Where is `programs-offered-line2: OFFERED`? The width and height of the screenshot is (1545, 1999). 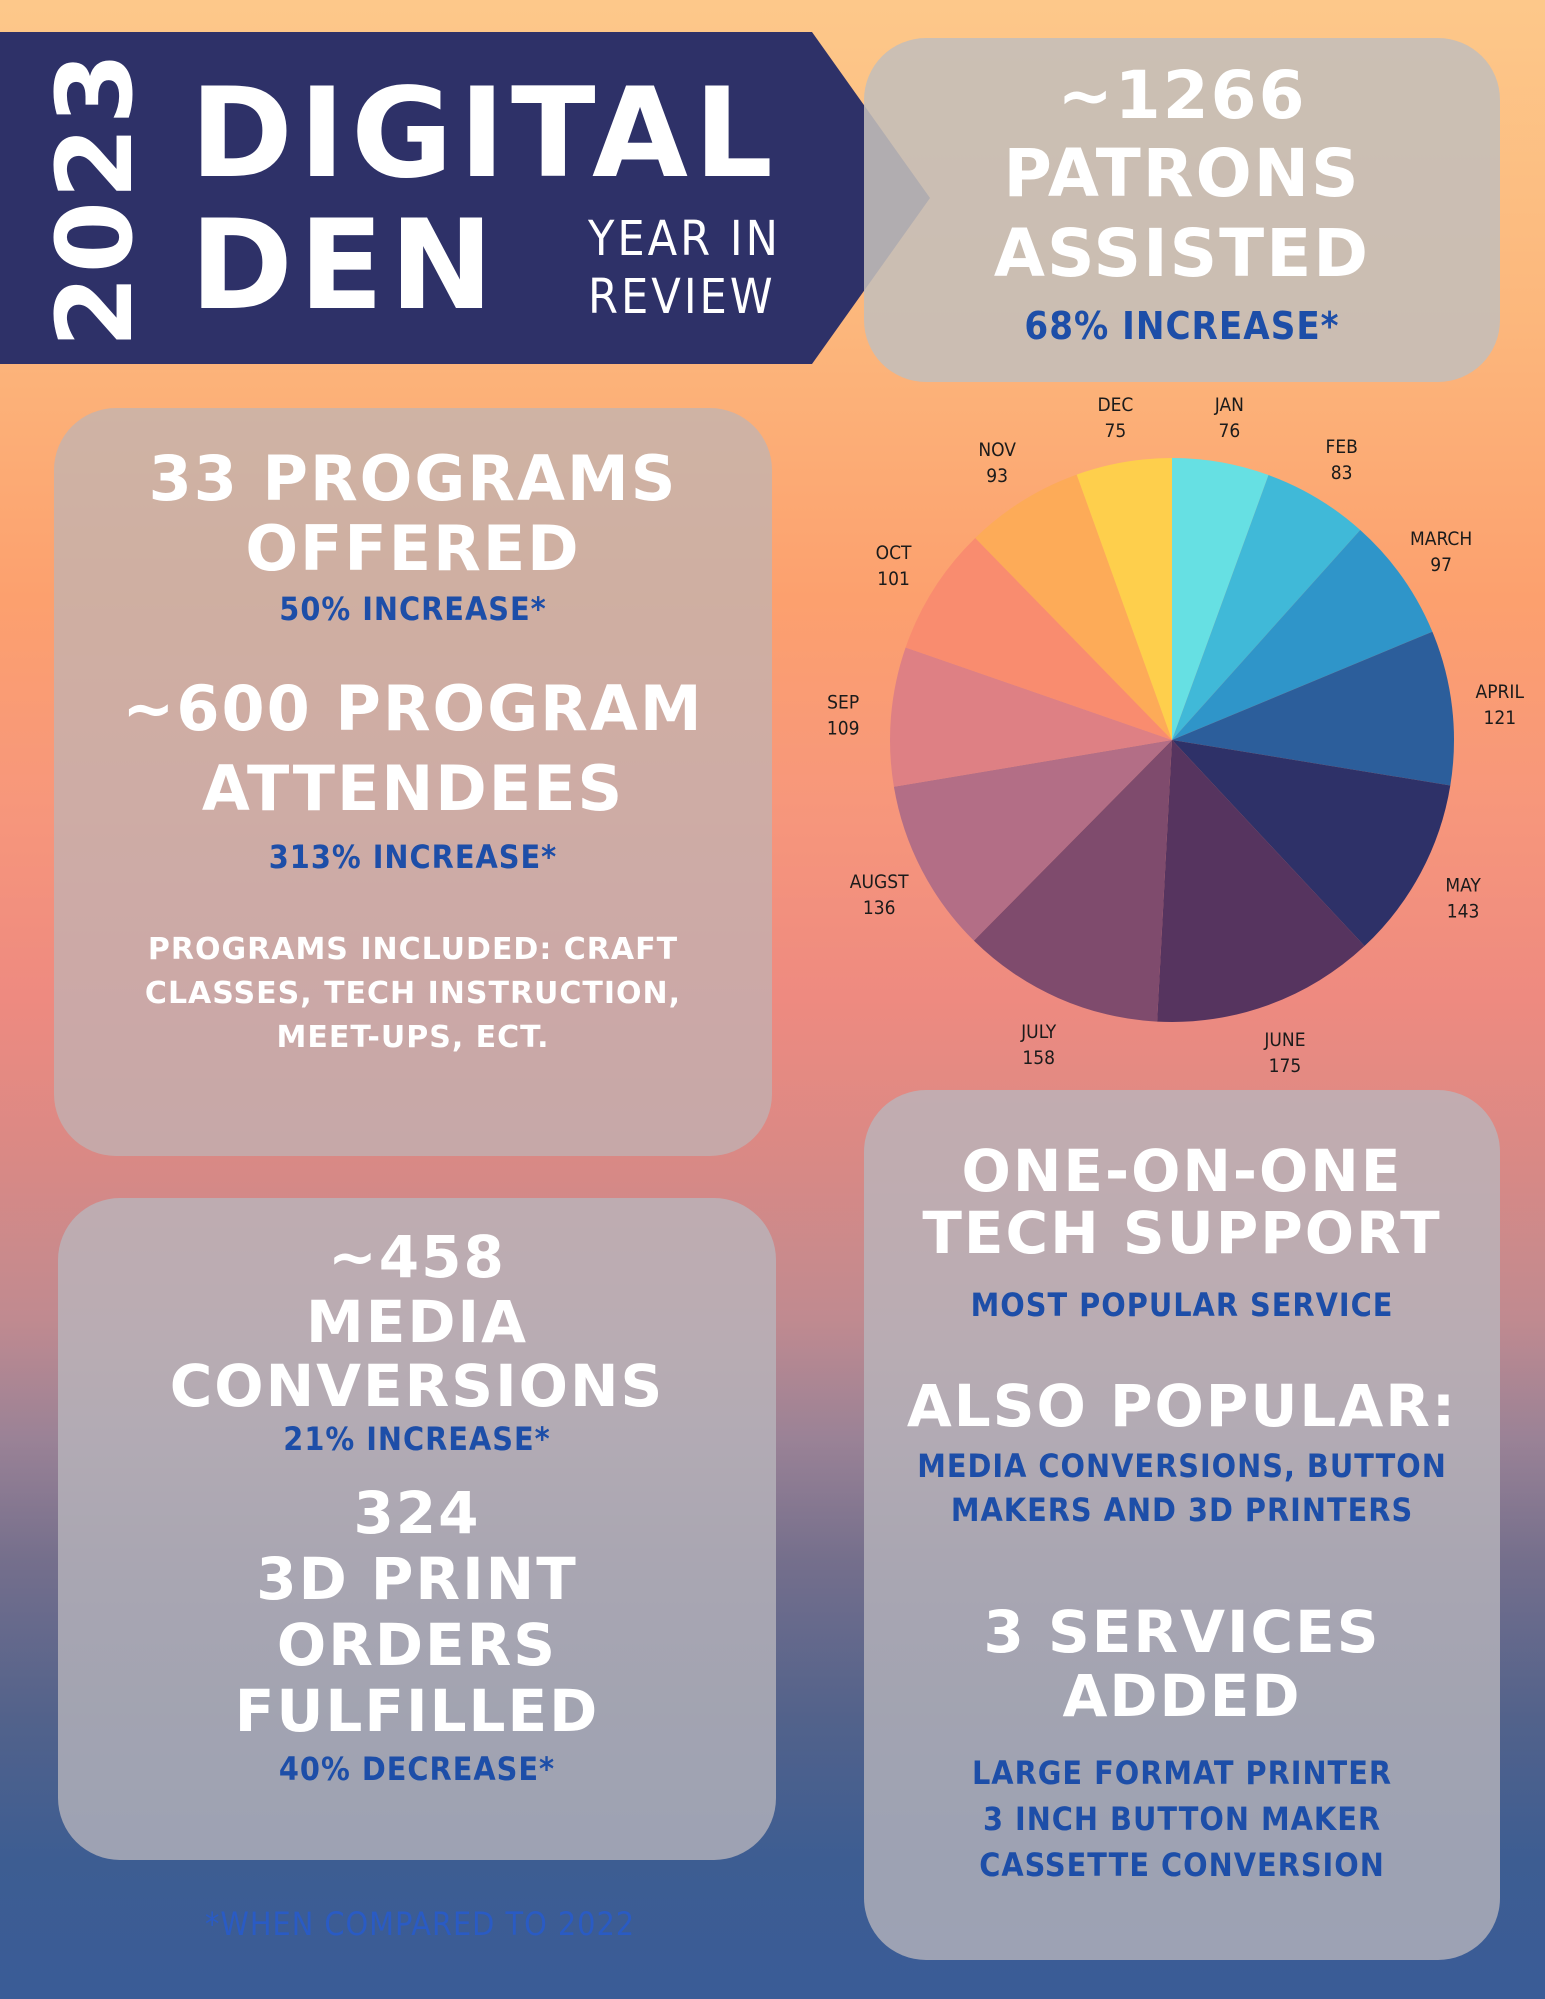 programs-offered-line2: OFFERED is located at coordinates (413, 548).